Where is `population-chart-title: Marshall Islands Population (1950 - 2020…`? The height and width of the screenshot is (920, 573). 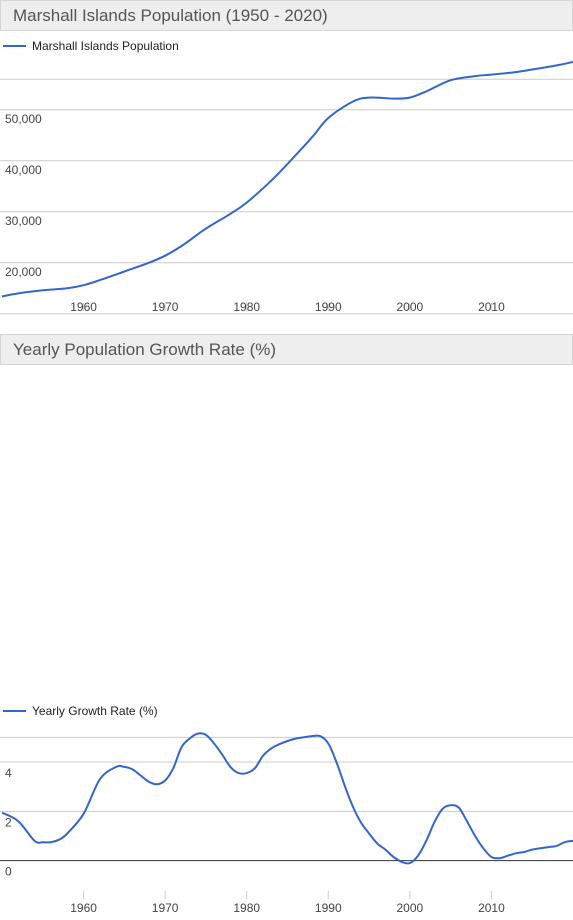
population-chart-title: Marshall Islands Population (1950 - 2020… is located at coordinates (170, 15).